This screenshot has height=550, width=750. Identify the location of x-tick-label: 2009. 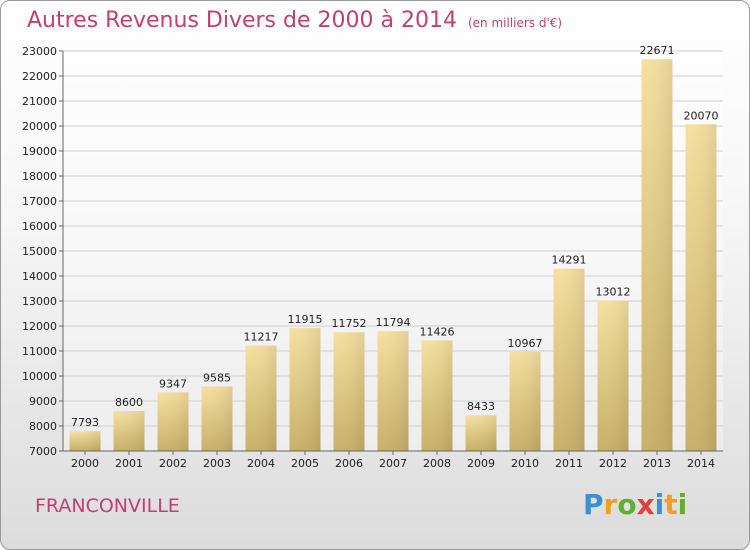
(481, 463).